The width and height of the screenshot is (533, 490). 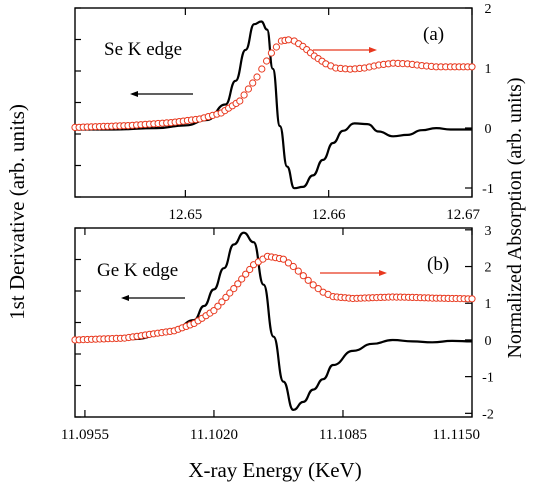 What do you see at coordinates (214, 435) in the screenshot?
I see `panel-b-x-tick-label: 11.1020` at bounding box center [214, 435].